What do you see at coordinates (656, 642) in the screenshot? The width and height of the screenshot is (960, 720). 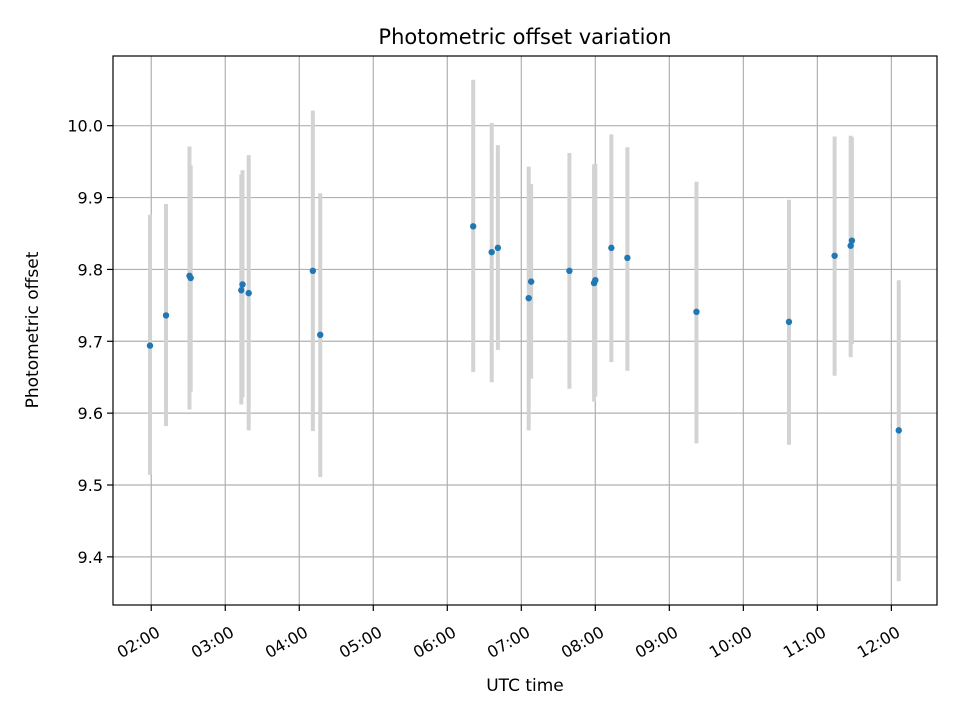 I see `x-tick-label: 09:00` at bounding box center [656, 642].